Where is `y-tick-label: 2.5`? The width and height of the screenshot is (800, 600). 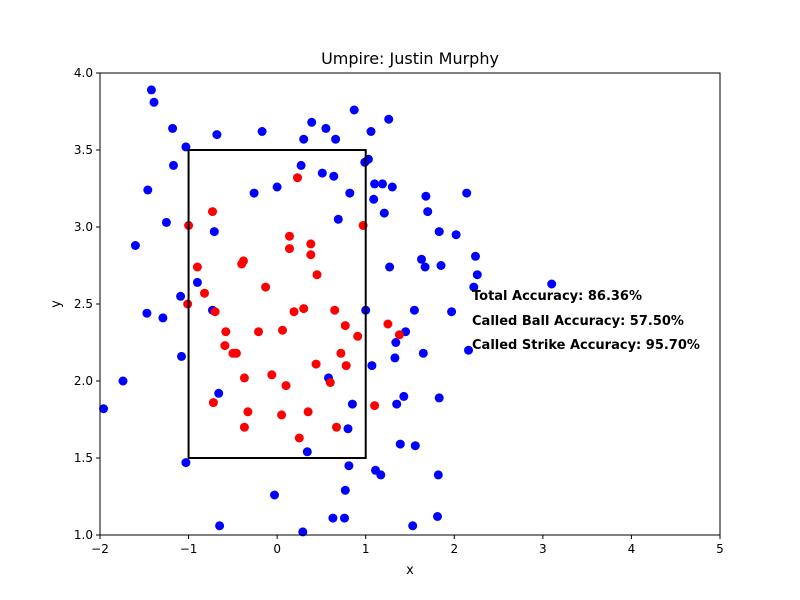
y-tick-label: 2.5 is located at coordinates (83, 304).